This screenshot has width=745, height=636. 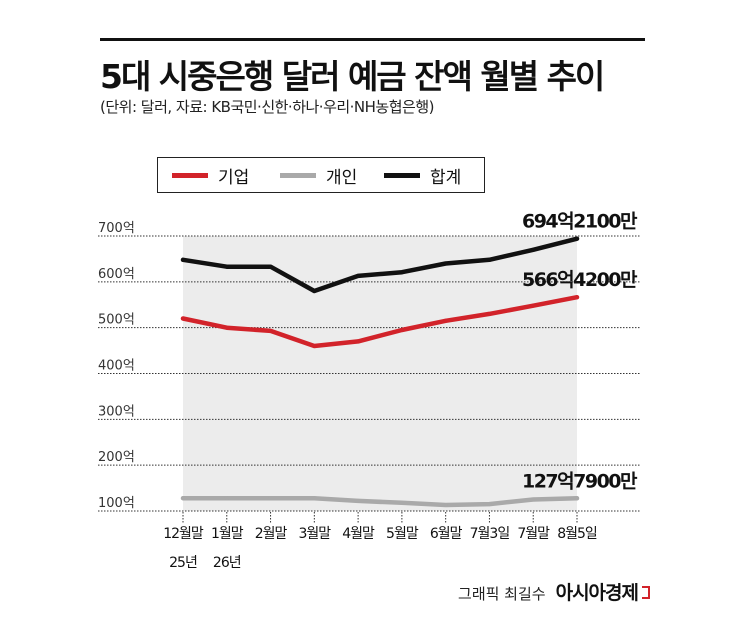 I want to click on end-value-label: 566억4200만, so click(x=580, y=280).